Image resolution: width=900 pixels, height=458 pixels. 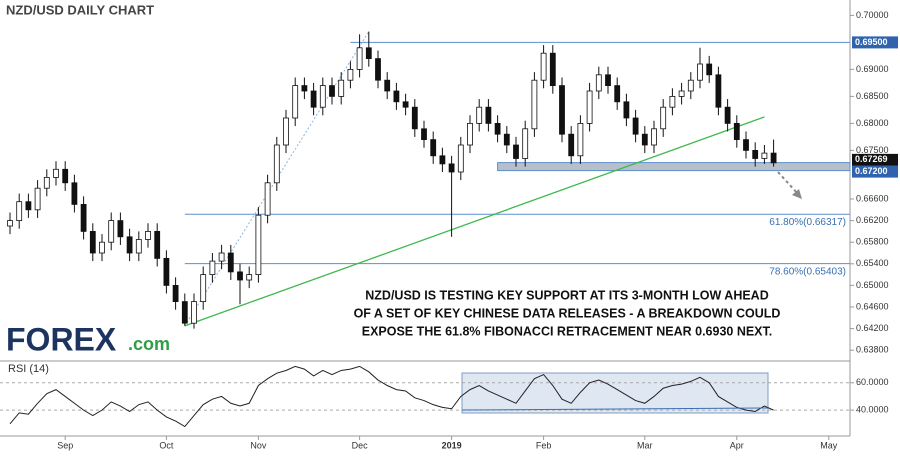 What do you see at coordinates (872, 242) in the screenshot?
I see `y-tick-label: 0.65800` at bounding box center [872, 242].